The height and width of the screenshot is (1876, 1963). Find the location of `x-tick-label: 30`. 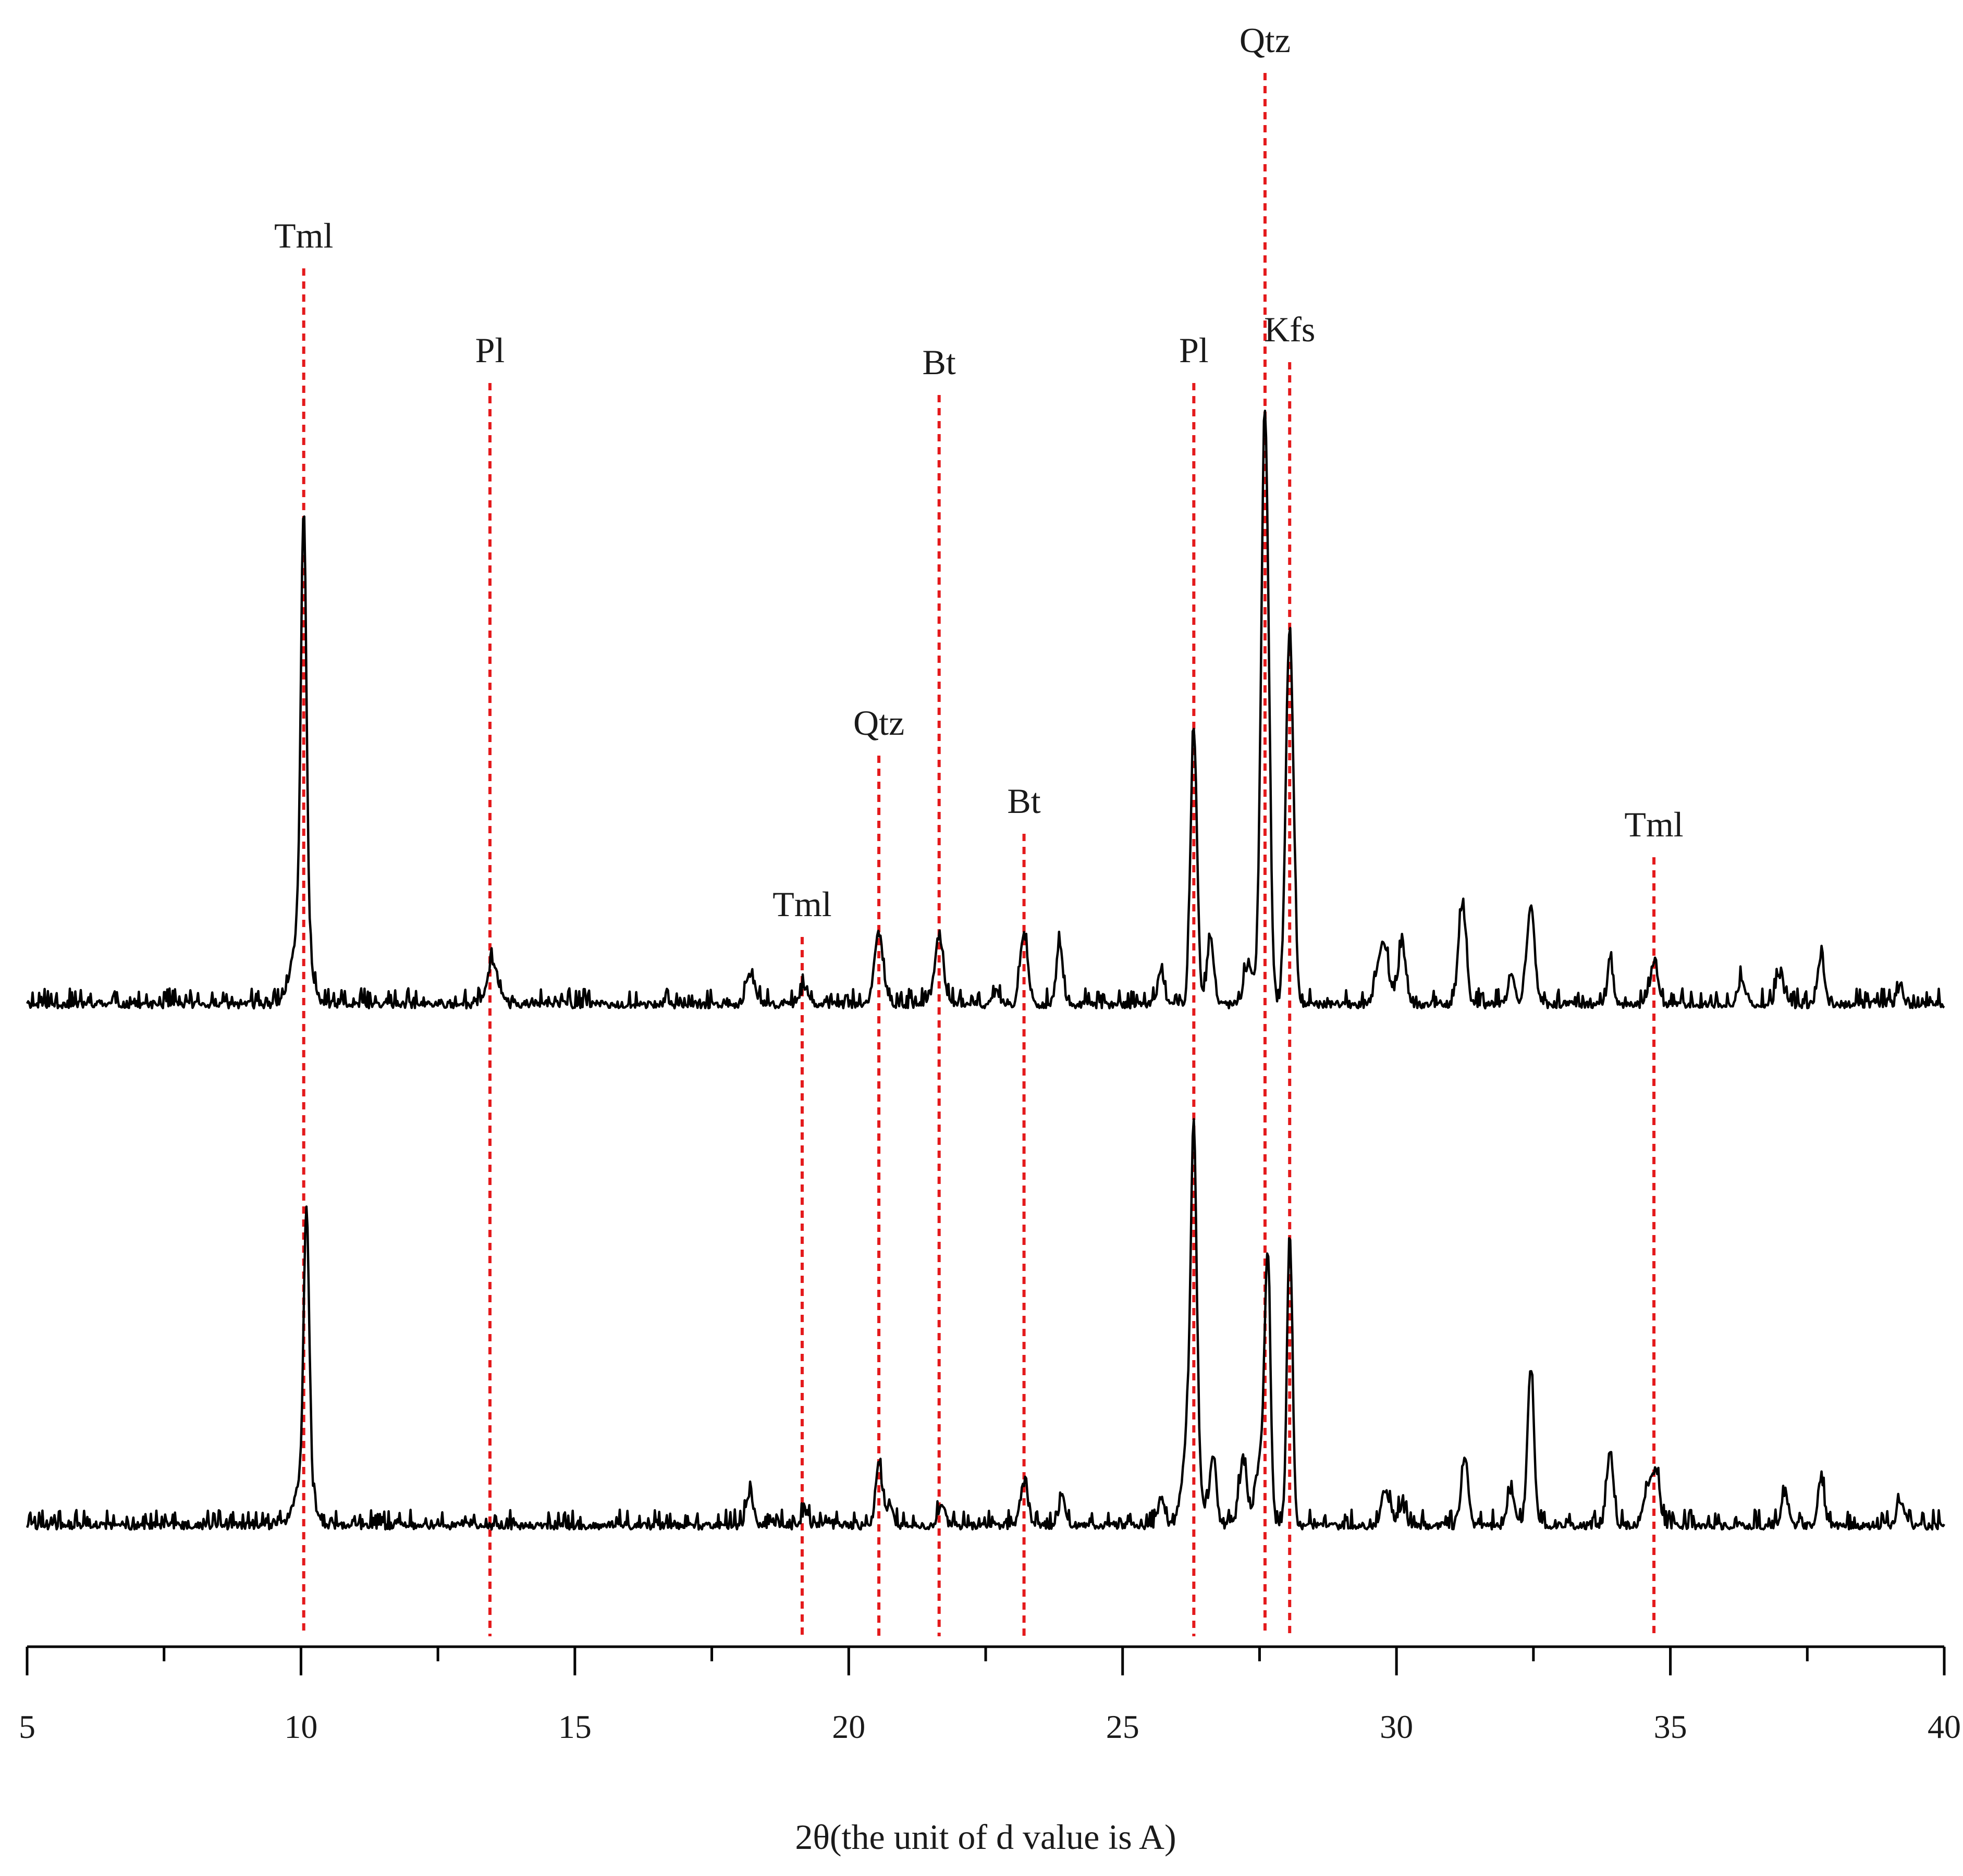

x-tick-label: 30 is located at coordinates (1396, 1726).